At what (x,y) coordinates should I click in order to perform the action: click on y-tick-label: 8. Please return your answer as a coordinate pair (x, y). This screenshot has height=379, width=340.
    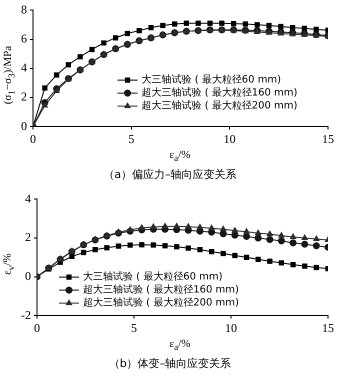
    Looking at the image, I should click on (24, 9).